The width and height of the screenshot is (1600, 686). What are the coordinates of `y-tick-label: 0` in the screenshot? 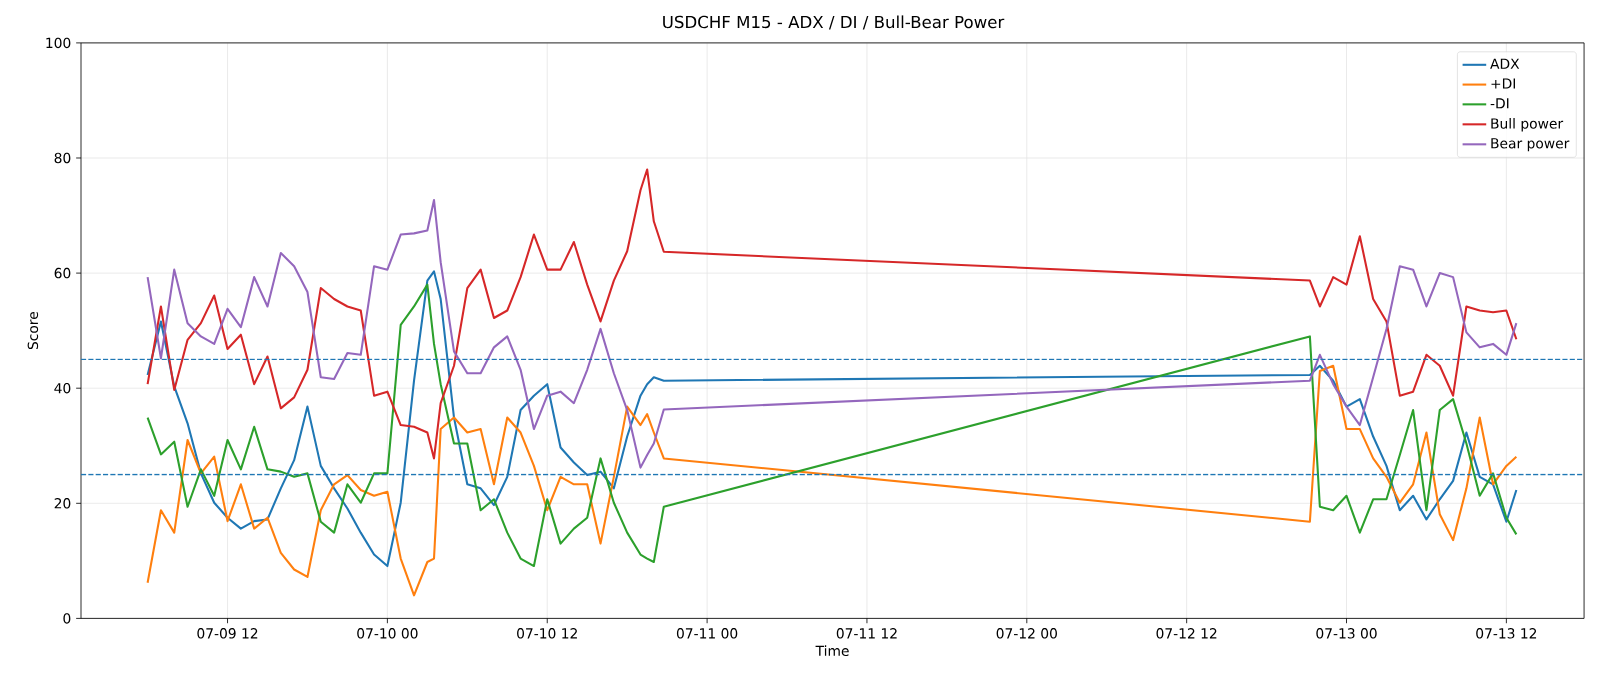 It's located at (67, 618).